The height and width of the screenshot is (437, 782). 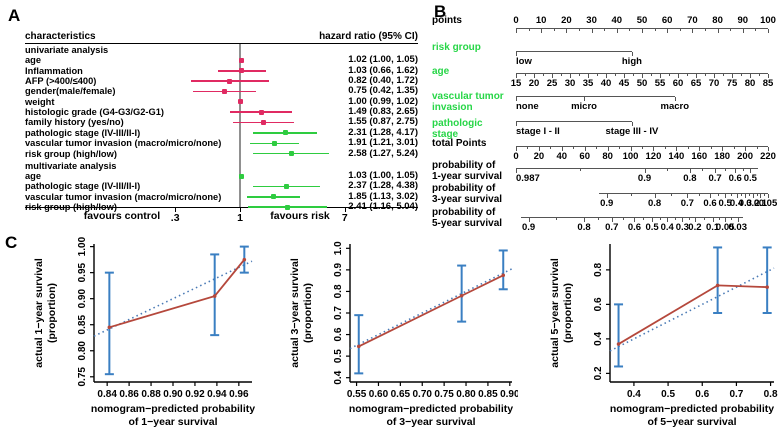 What do you see at coordinates (54, 70) in the screenshot?
I see `forest-row-label: Inflammation` at bounding box center [54, 70].